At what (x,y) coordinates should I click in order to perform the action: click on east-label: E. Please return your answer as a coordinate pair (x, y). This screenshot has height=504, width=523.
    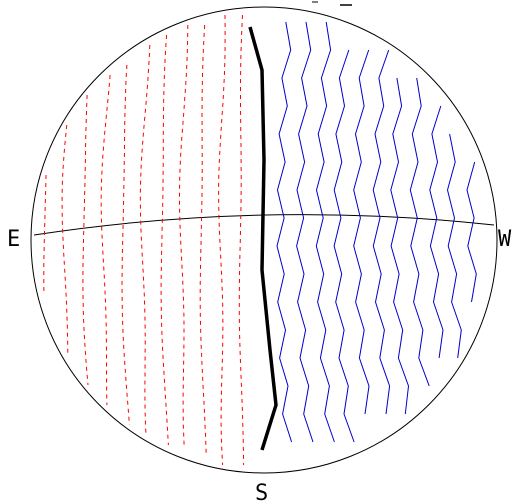
    Looking at the image, I should click on (13, 239).